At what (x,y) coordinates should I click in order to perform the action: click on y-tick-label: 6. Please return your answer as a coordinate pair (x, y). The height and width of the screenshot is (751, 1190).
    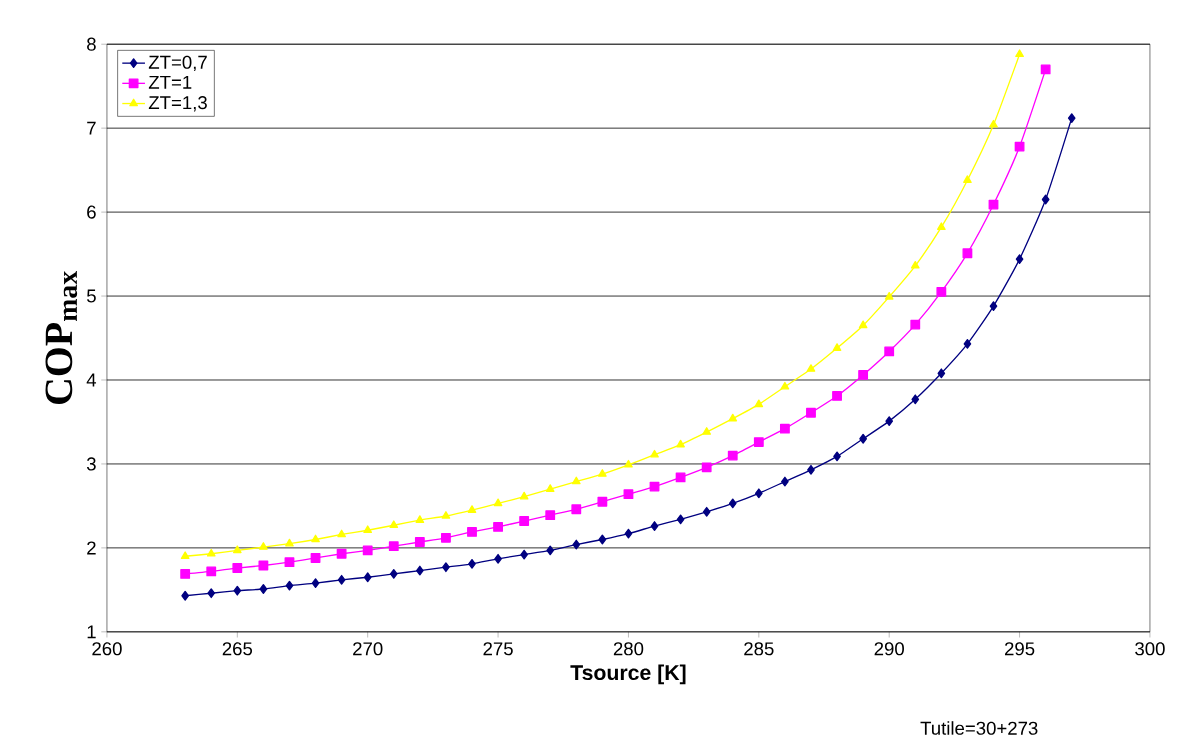
    Looking at the image, I should click on (91, 212).